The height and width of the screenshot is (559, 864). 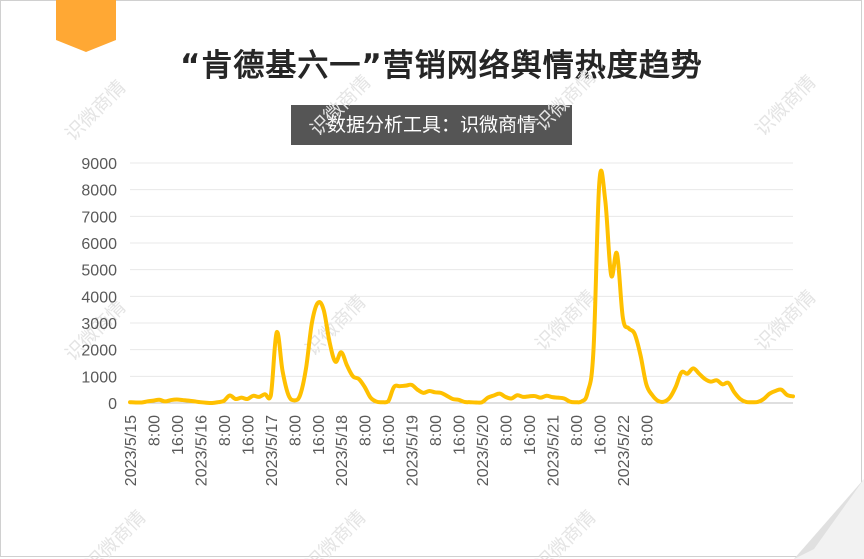 What do you see at coordinates (342, 450) in the screenshot?
I see `x-tick-label: 2023/5/18` at bounding box center [342, 450].